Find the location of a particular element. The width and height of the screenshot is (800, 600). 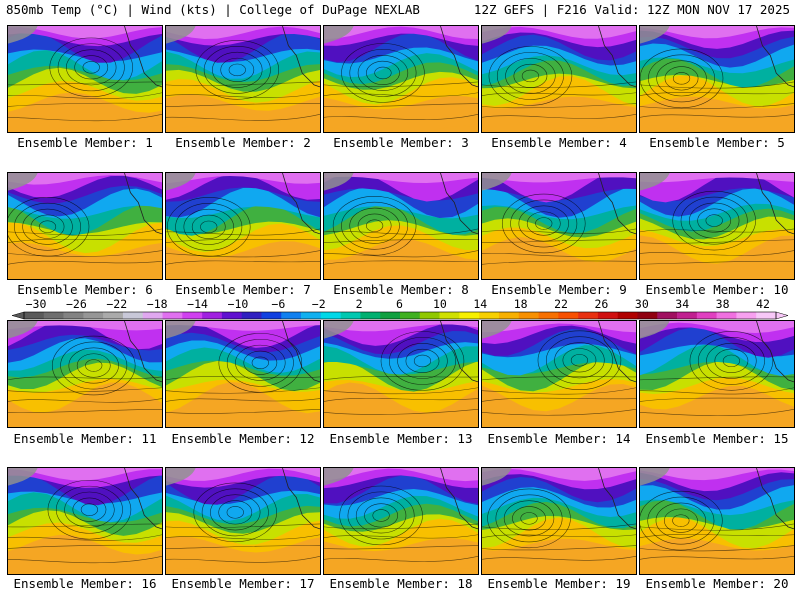

colorbar-tick-label: −10 is located at coordinates (238, 304).